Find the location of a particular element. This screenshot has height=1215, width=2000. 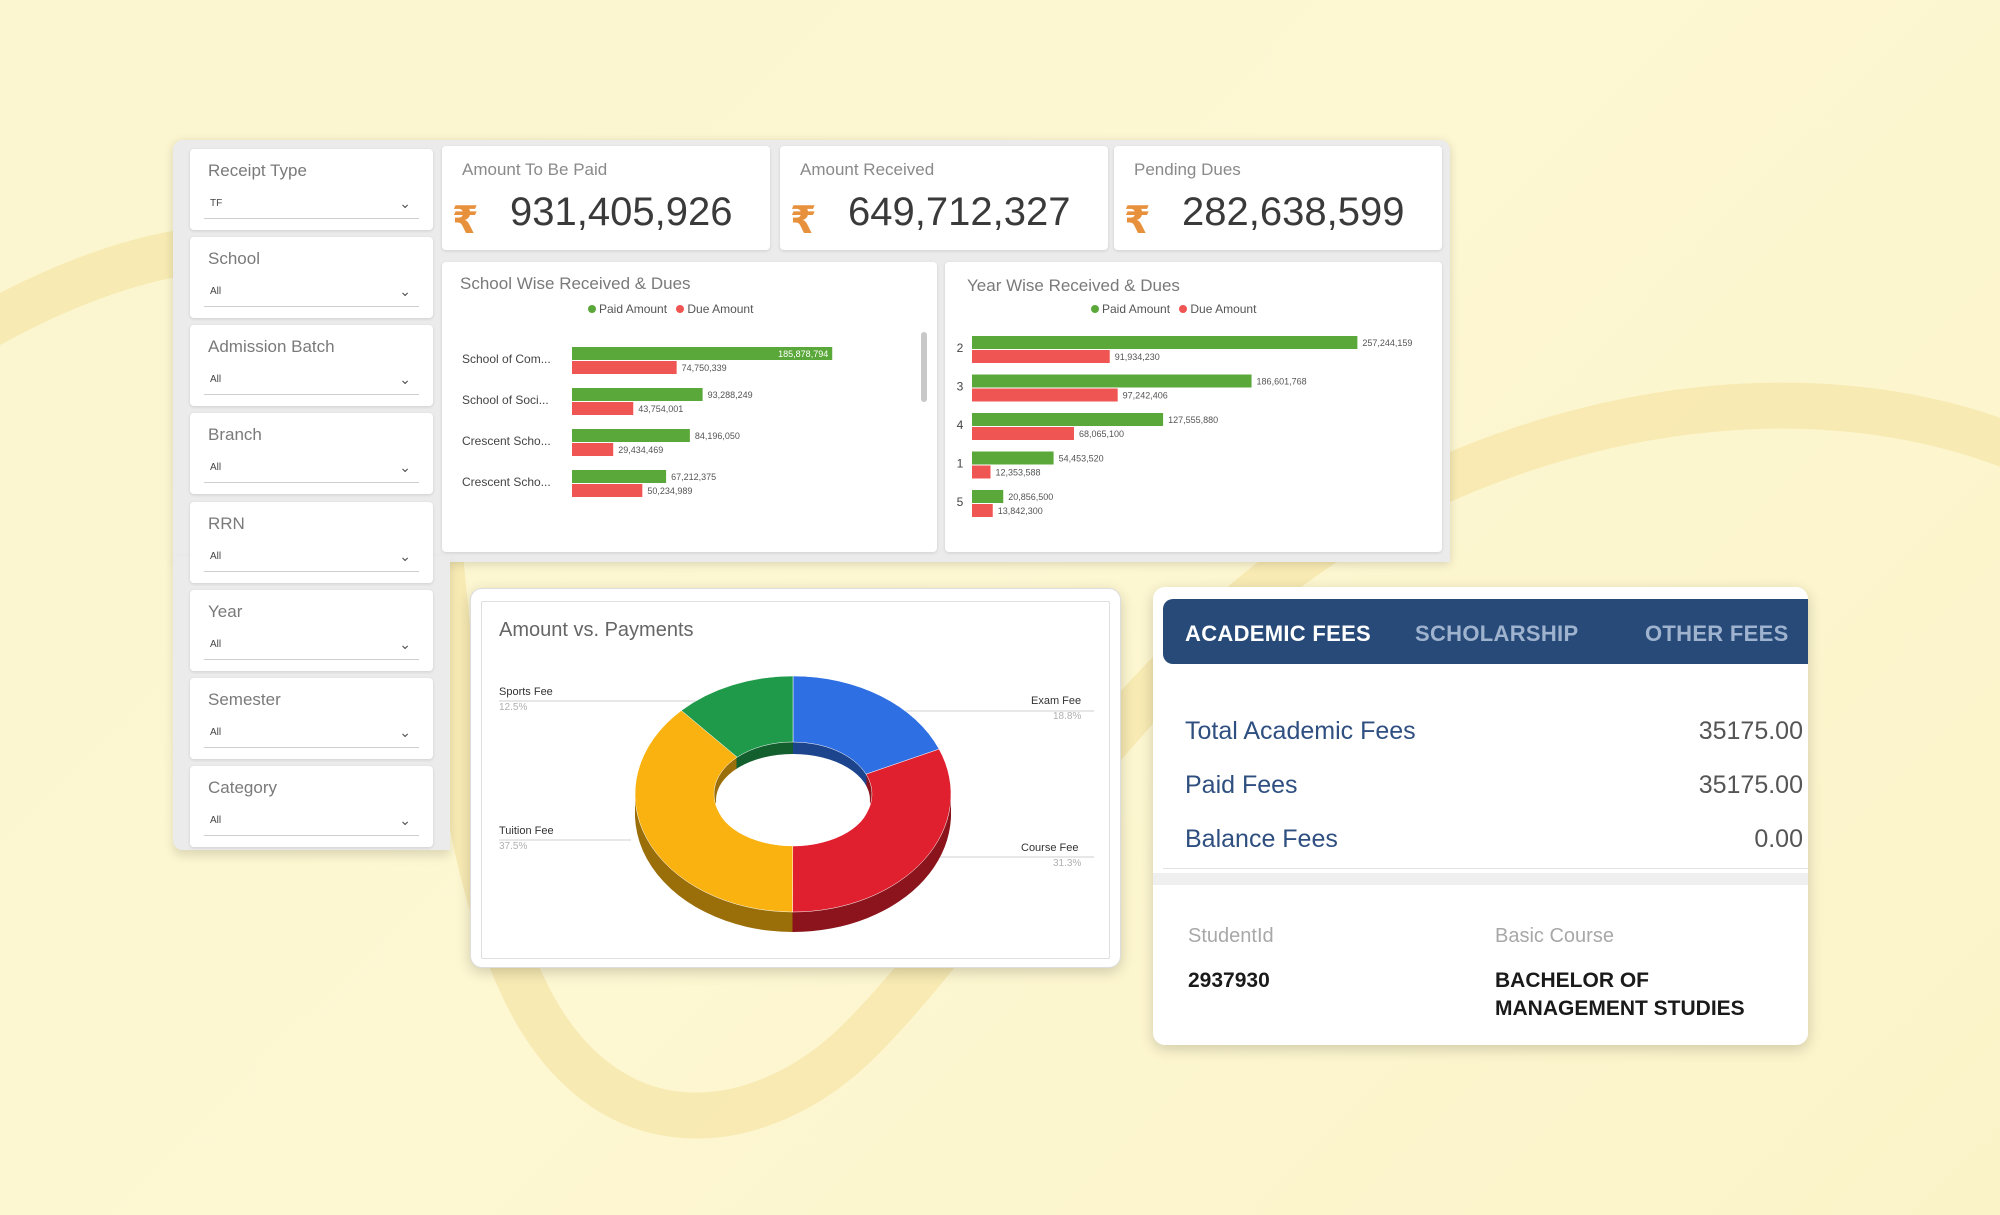

tab-other-fees: OTHER FEES is located at coordinates (1717, 633).